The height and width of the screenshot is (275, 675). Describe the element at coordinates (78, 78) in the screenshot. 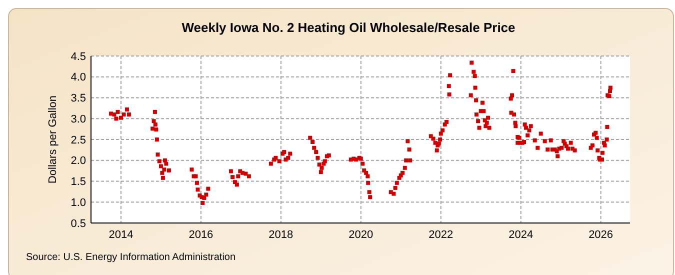

I see `y-tick-label: 4.0` at that location.